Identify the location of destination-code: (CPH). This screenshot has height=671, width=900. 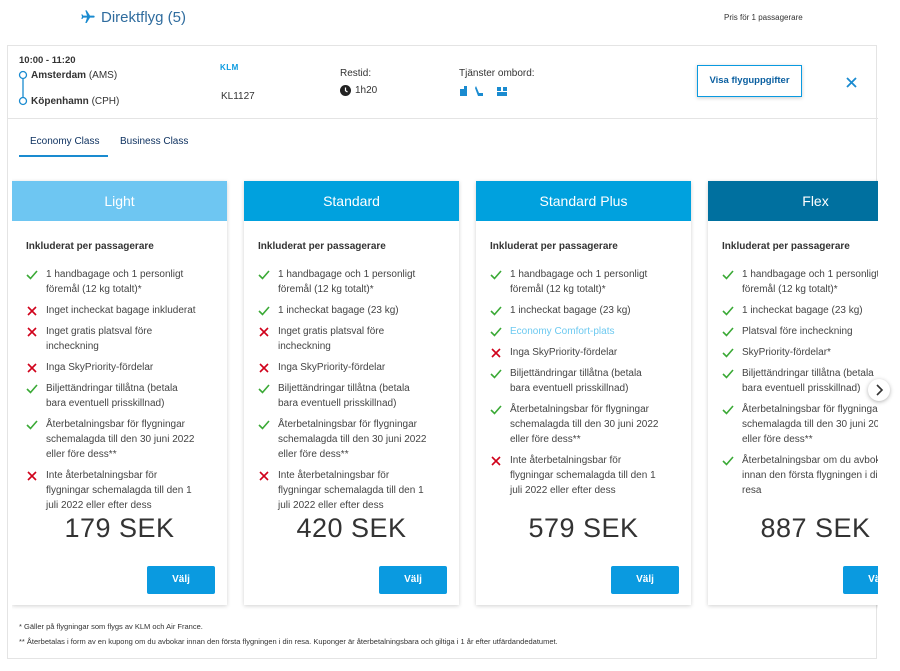
(105, 101).